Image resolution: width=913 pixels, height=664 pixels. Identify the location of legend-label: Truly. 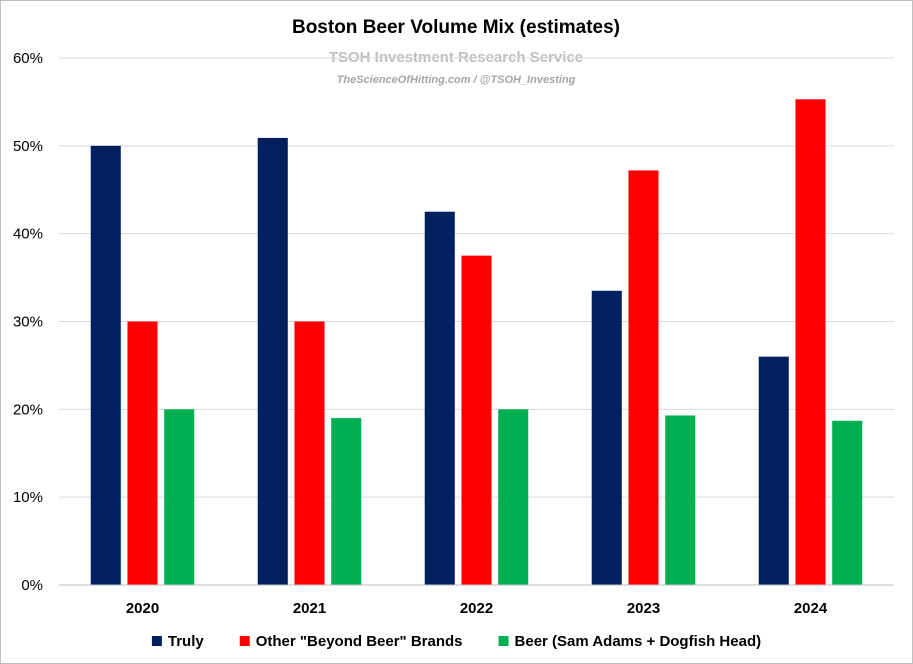
(186, 641).